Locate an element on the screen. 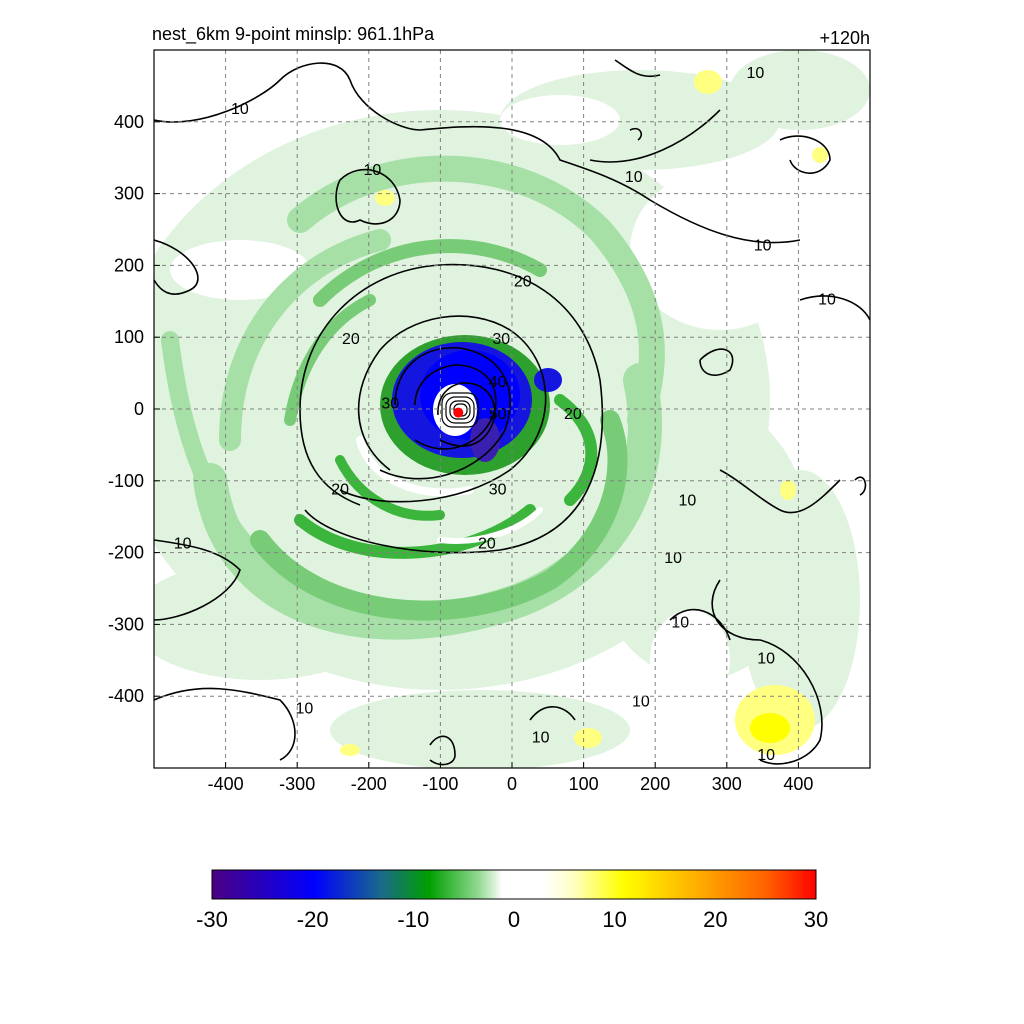 This screenshot has width=1024, height=1024. colorbar-tick-label: 0 is located at coordinates (514, 919).